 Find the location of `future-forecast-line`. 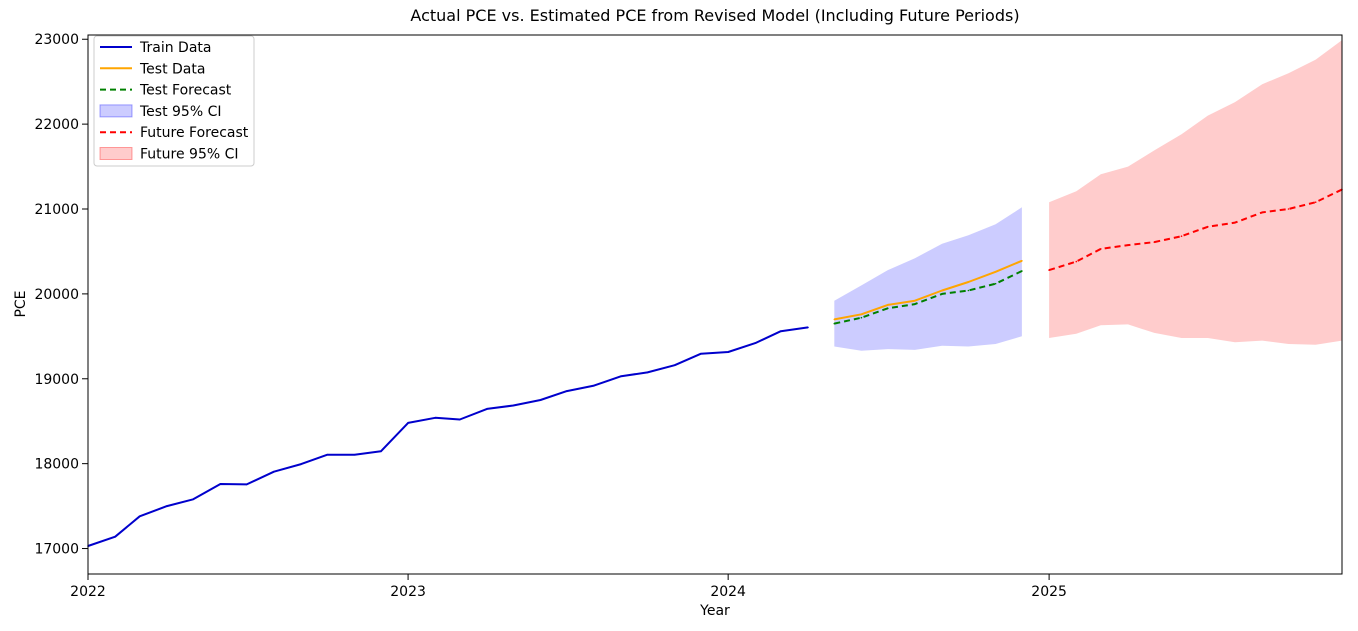

future-forecast-line is located at coordinates (1195, 230).